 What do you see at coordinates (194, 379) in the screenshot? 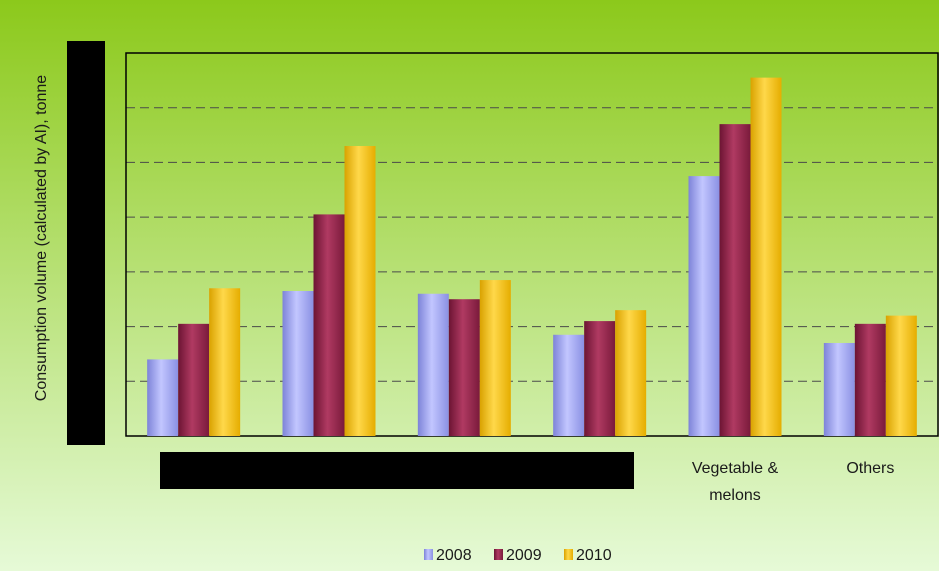
I see `bar-2009-cat1` at bounding box center [194, 379].